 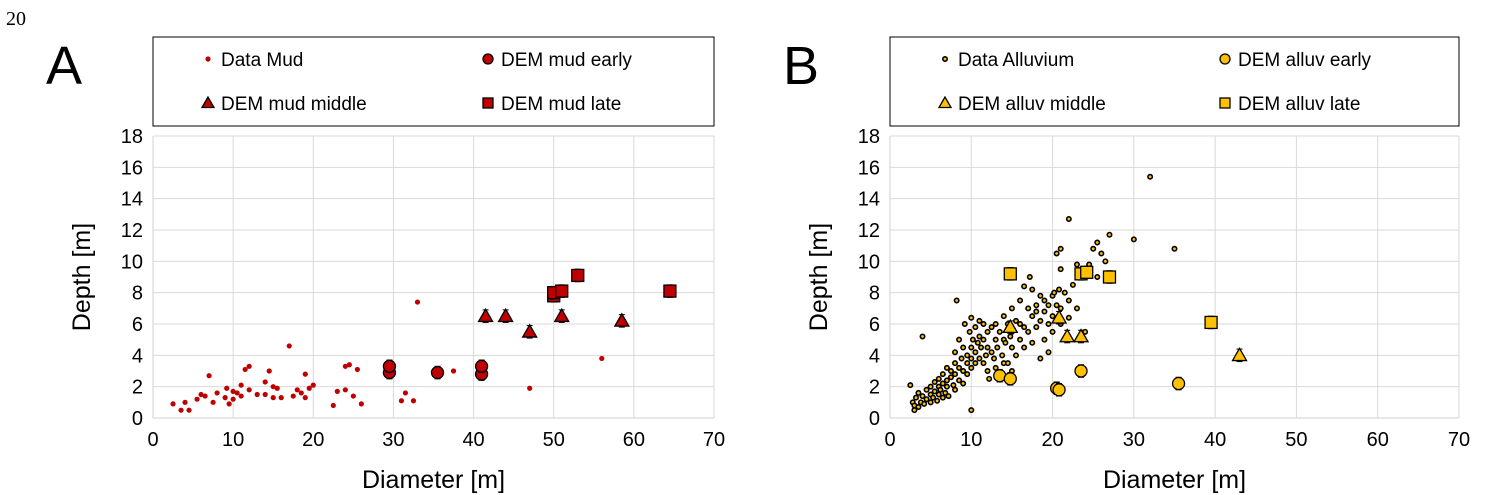 I want to click on y-tick-label: 8, so click(x=874, y=294).